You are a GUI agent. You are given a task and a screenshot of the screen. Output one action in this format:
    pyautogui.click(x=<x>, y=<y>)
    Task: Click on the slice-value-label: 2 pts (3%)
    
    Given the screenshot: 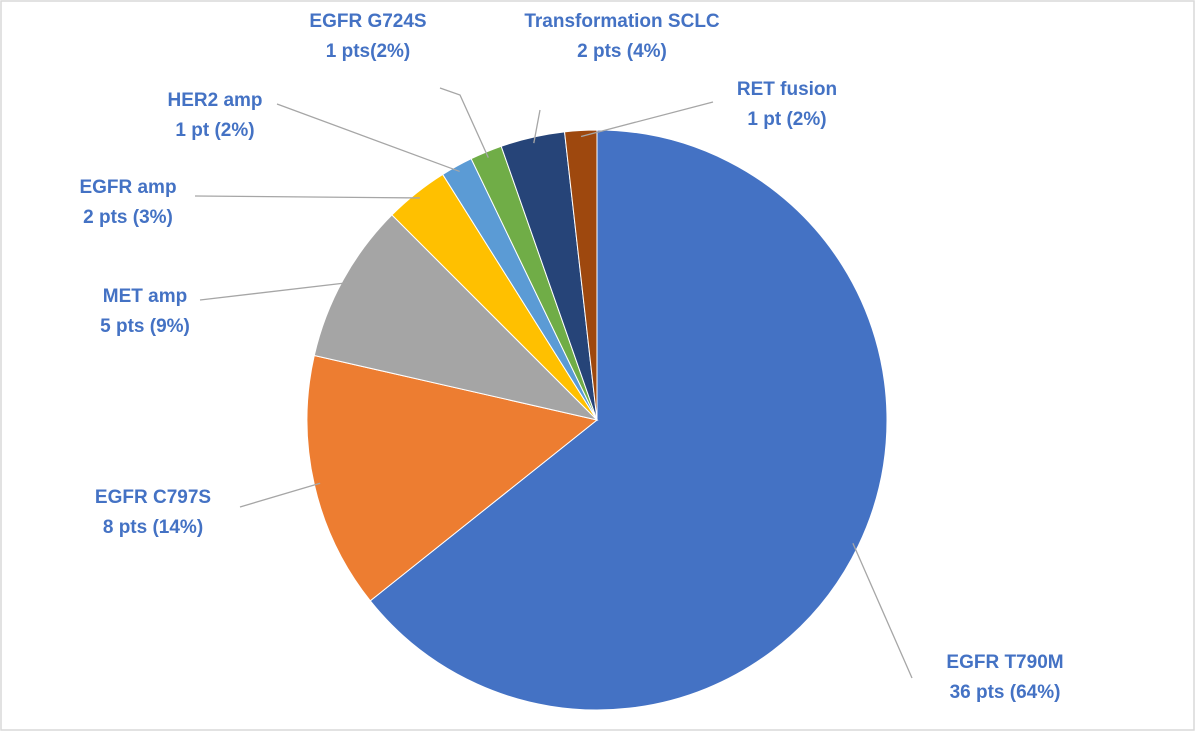 What is the action you would take?
    pyautogui.click(x=128, y=217)
    